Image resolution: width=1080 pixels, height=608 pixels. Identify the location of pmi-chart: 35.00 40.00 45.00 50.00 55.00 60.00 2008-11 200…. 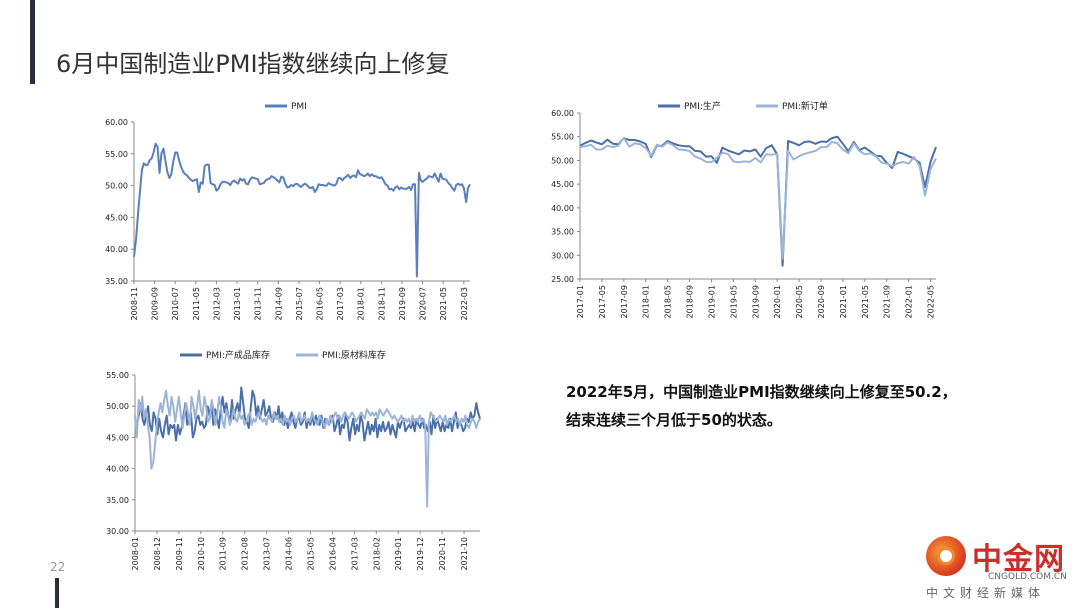
(288, 211).